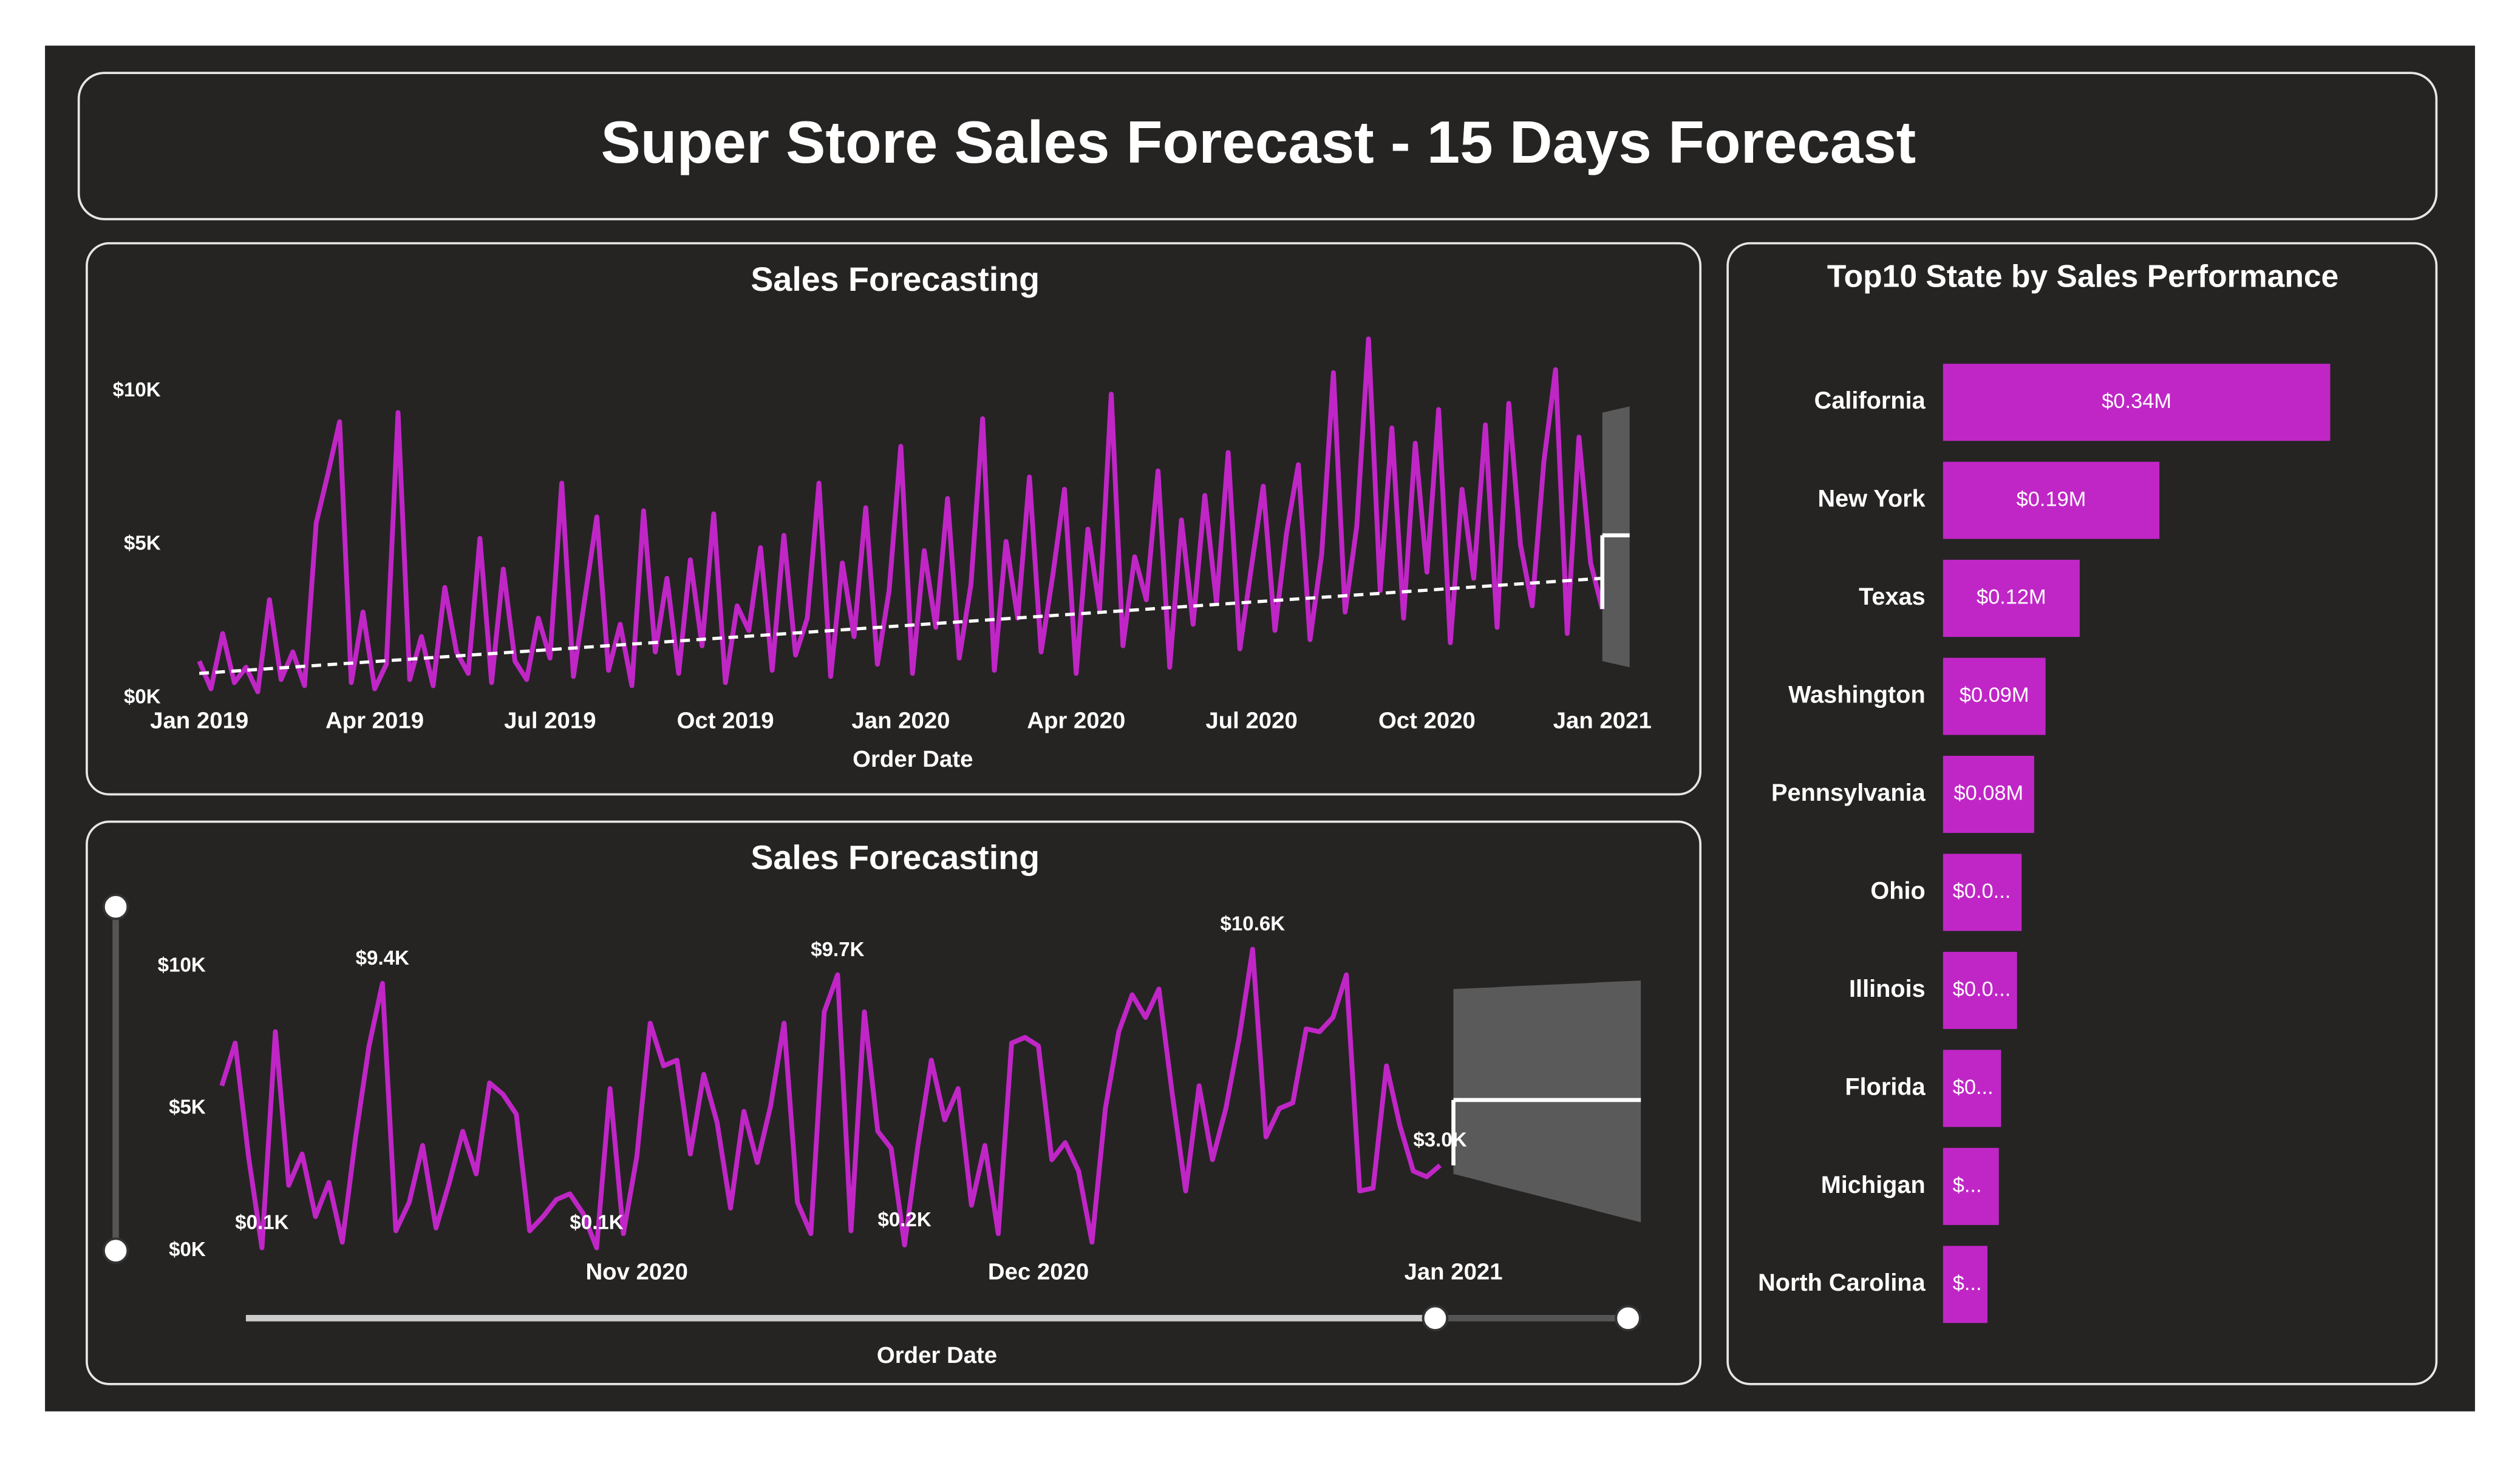 The width and height of the screenshot is (2520, 1457). Describe the element at coordinates (1887, 989) in the screenshot. I see `category-label: Illinois` at that location.